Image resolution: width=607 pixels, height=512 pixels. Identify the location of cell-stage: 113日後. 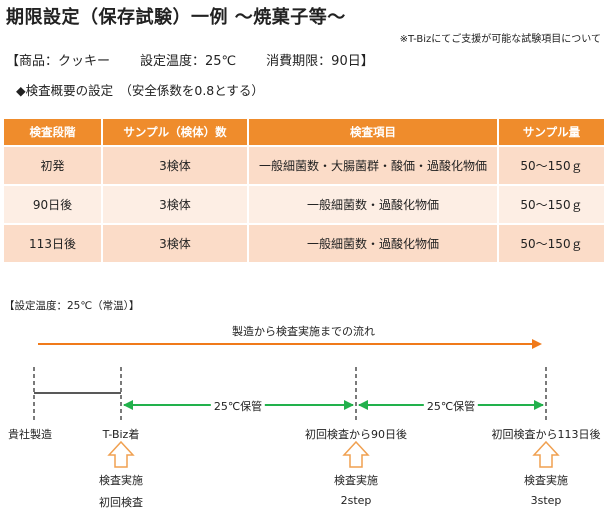
(53, 242).